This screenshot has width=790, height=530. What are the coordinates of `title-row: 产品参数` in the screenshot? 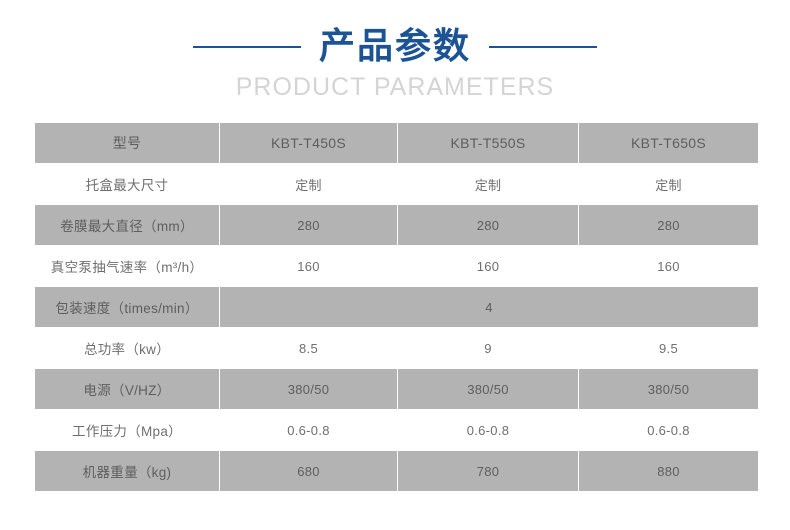 It's located at (395, 47).